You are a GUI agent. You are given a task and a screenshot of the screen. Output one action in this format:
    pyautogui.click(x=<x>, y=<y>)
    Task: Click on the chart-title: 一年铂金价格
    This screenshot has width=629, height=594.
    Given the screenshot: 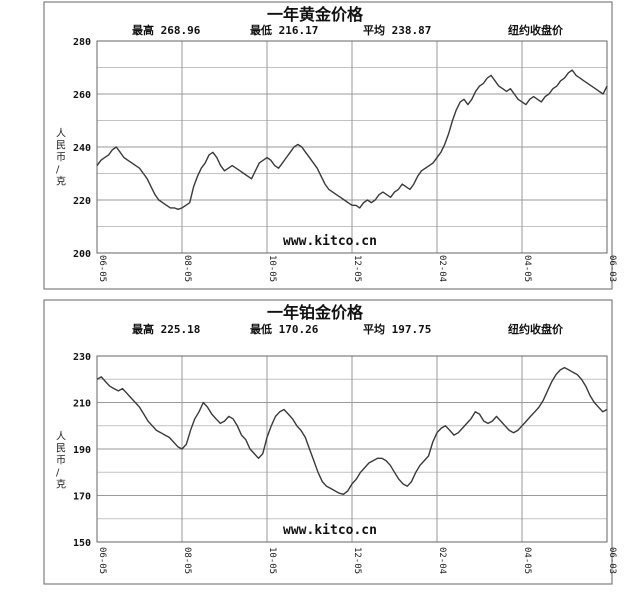 What is the action you would take?
    pyautogui.click(x=315, y=312)
    